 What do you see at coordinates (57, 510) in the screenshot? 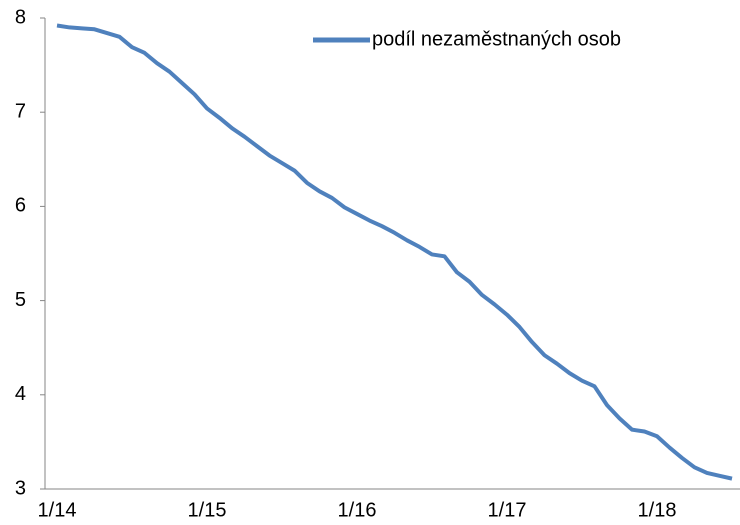
I see `x-tick-label: 1/14` at bounding box center [57, 510].